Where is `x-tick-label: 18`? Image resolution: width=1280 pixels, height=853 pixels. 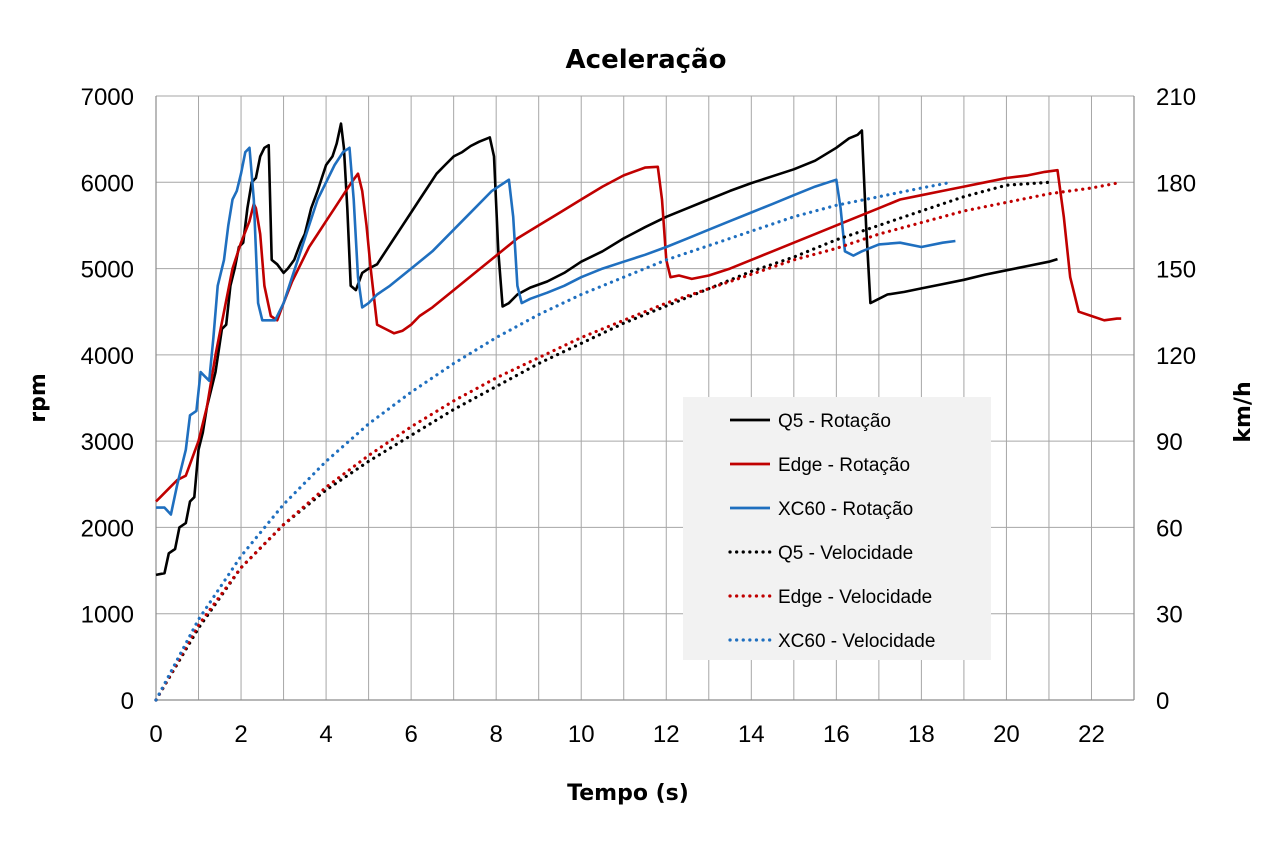
x-tick-label: 18 is located at coordinates (921, 734).